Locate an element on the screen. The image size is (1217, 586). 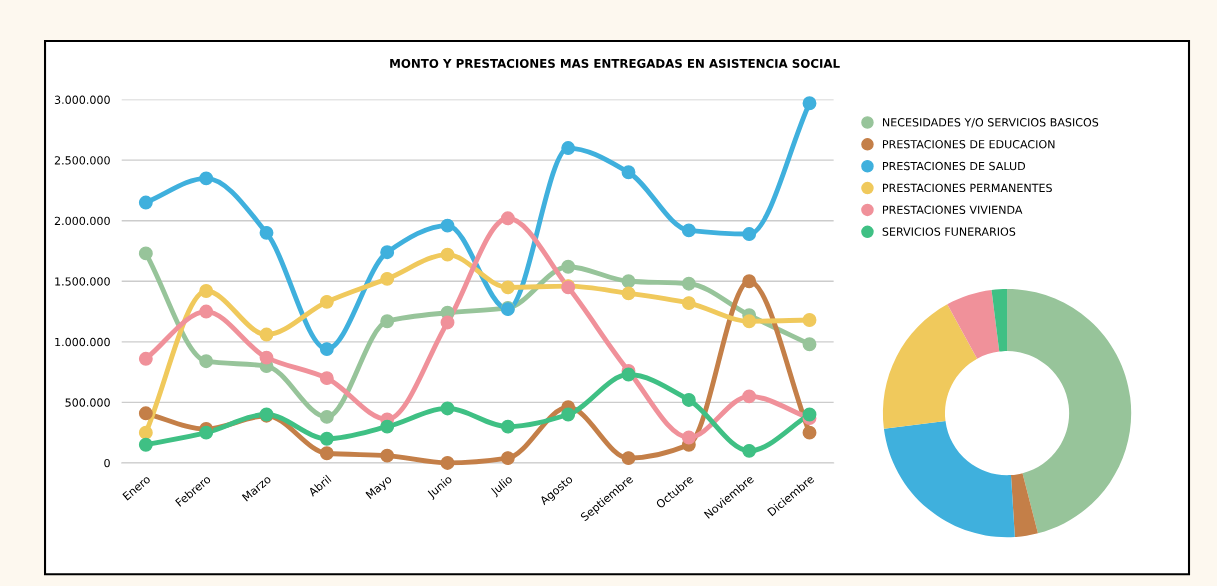
y-tick-label: 500.000 is located at coordinates (87, 402).